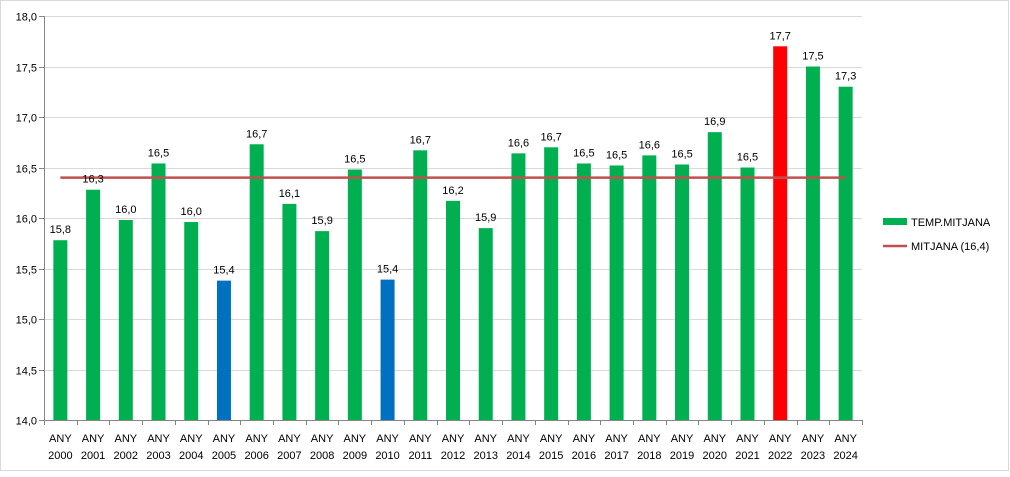  What do you see at coordinates (322, 456) in the screenshot?
I see `x-tick-label-line2: 2008` at bounding box center [322, 456].